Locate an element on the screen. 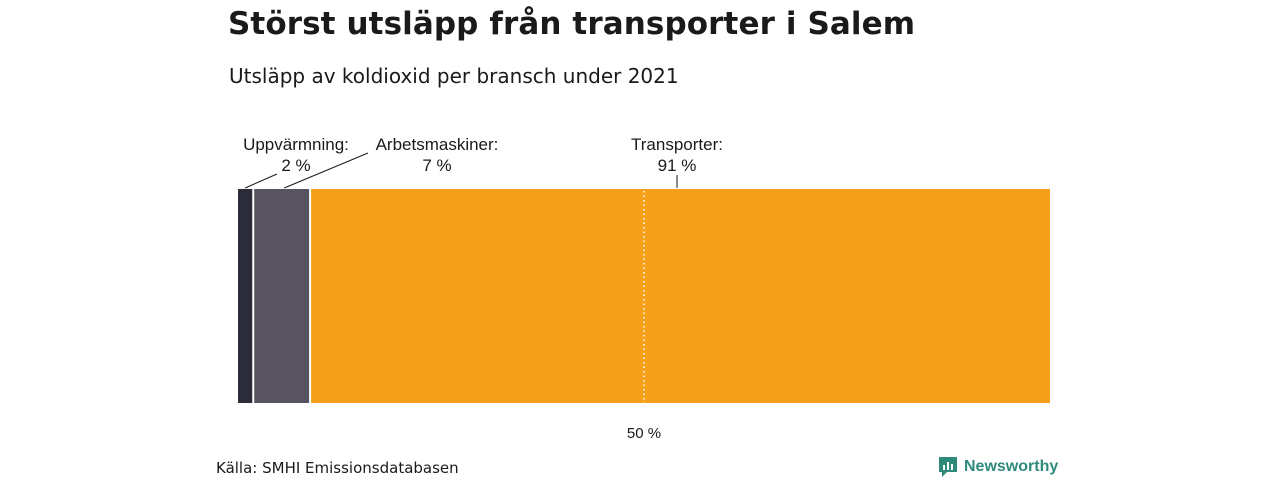 The height and width of the screenshot is (480, 1280). chart-title: Störst utsläpp från transporter i Salem is located at coordinates (572, 24).